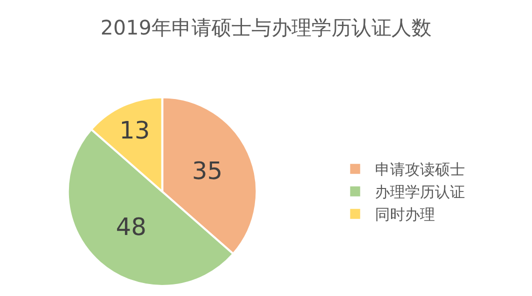 This screenshot has width=532, height=296. I want to click on legend-label: 办理学历认证, so click(420, 192).